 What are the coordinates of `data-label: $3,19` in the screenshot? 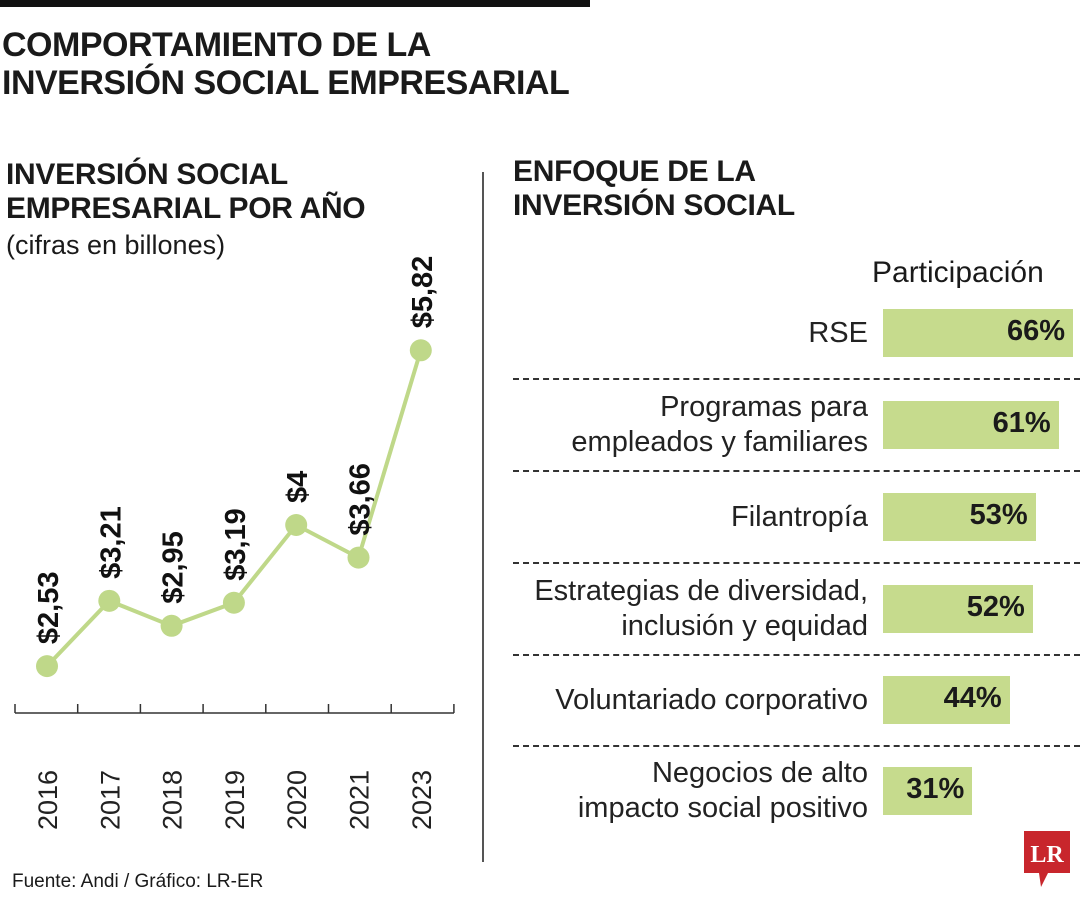 It's located at (236, 544).